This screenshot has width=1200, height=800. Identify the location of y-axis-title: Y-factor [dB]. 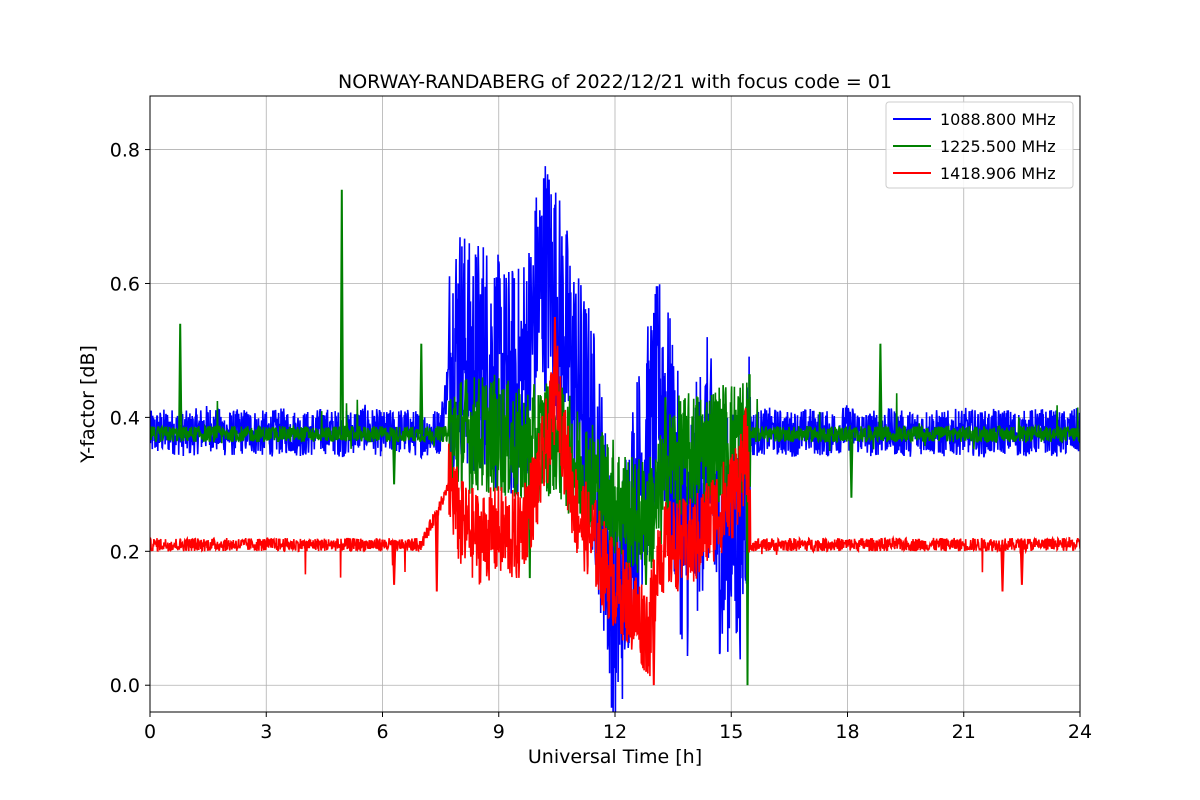
(88, 404).